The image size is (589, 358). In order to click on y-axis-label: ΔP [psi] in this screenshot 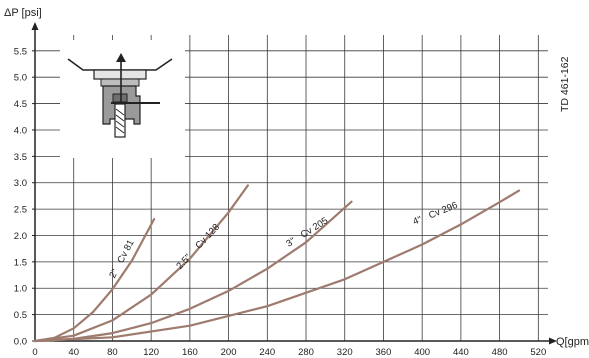, I will do `click(23, 13)`.